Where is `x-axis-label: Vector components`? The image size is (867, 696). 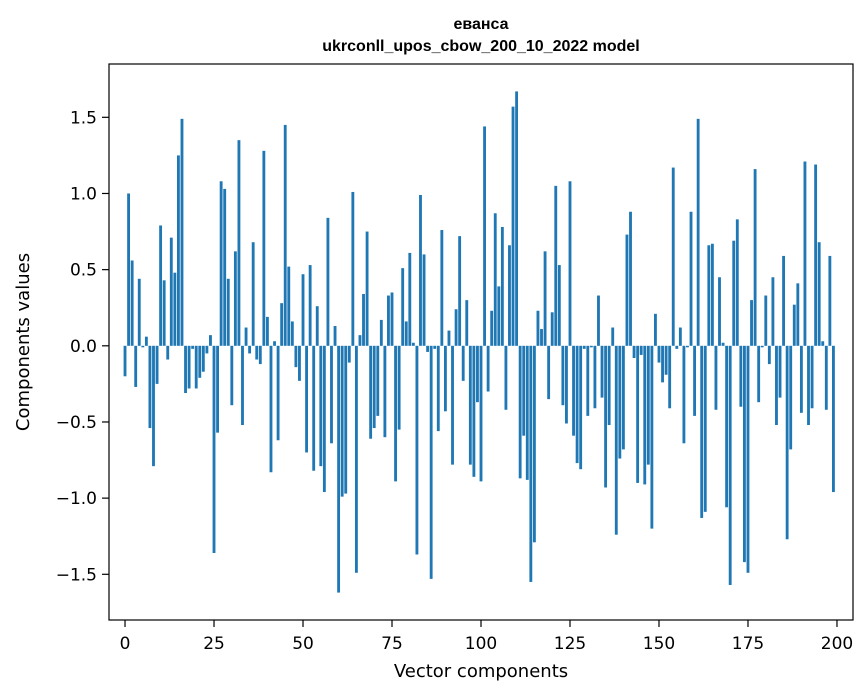 x-axis-label: Vector components is located at coordinates (481, 671).